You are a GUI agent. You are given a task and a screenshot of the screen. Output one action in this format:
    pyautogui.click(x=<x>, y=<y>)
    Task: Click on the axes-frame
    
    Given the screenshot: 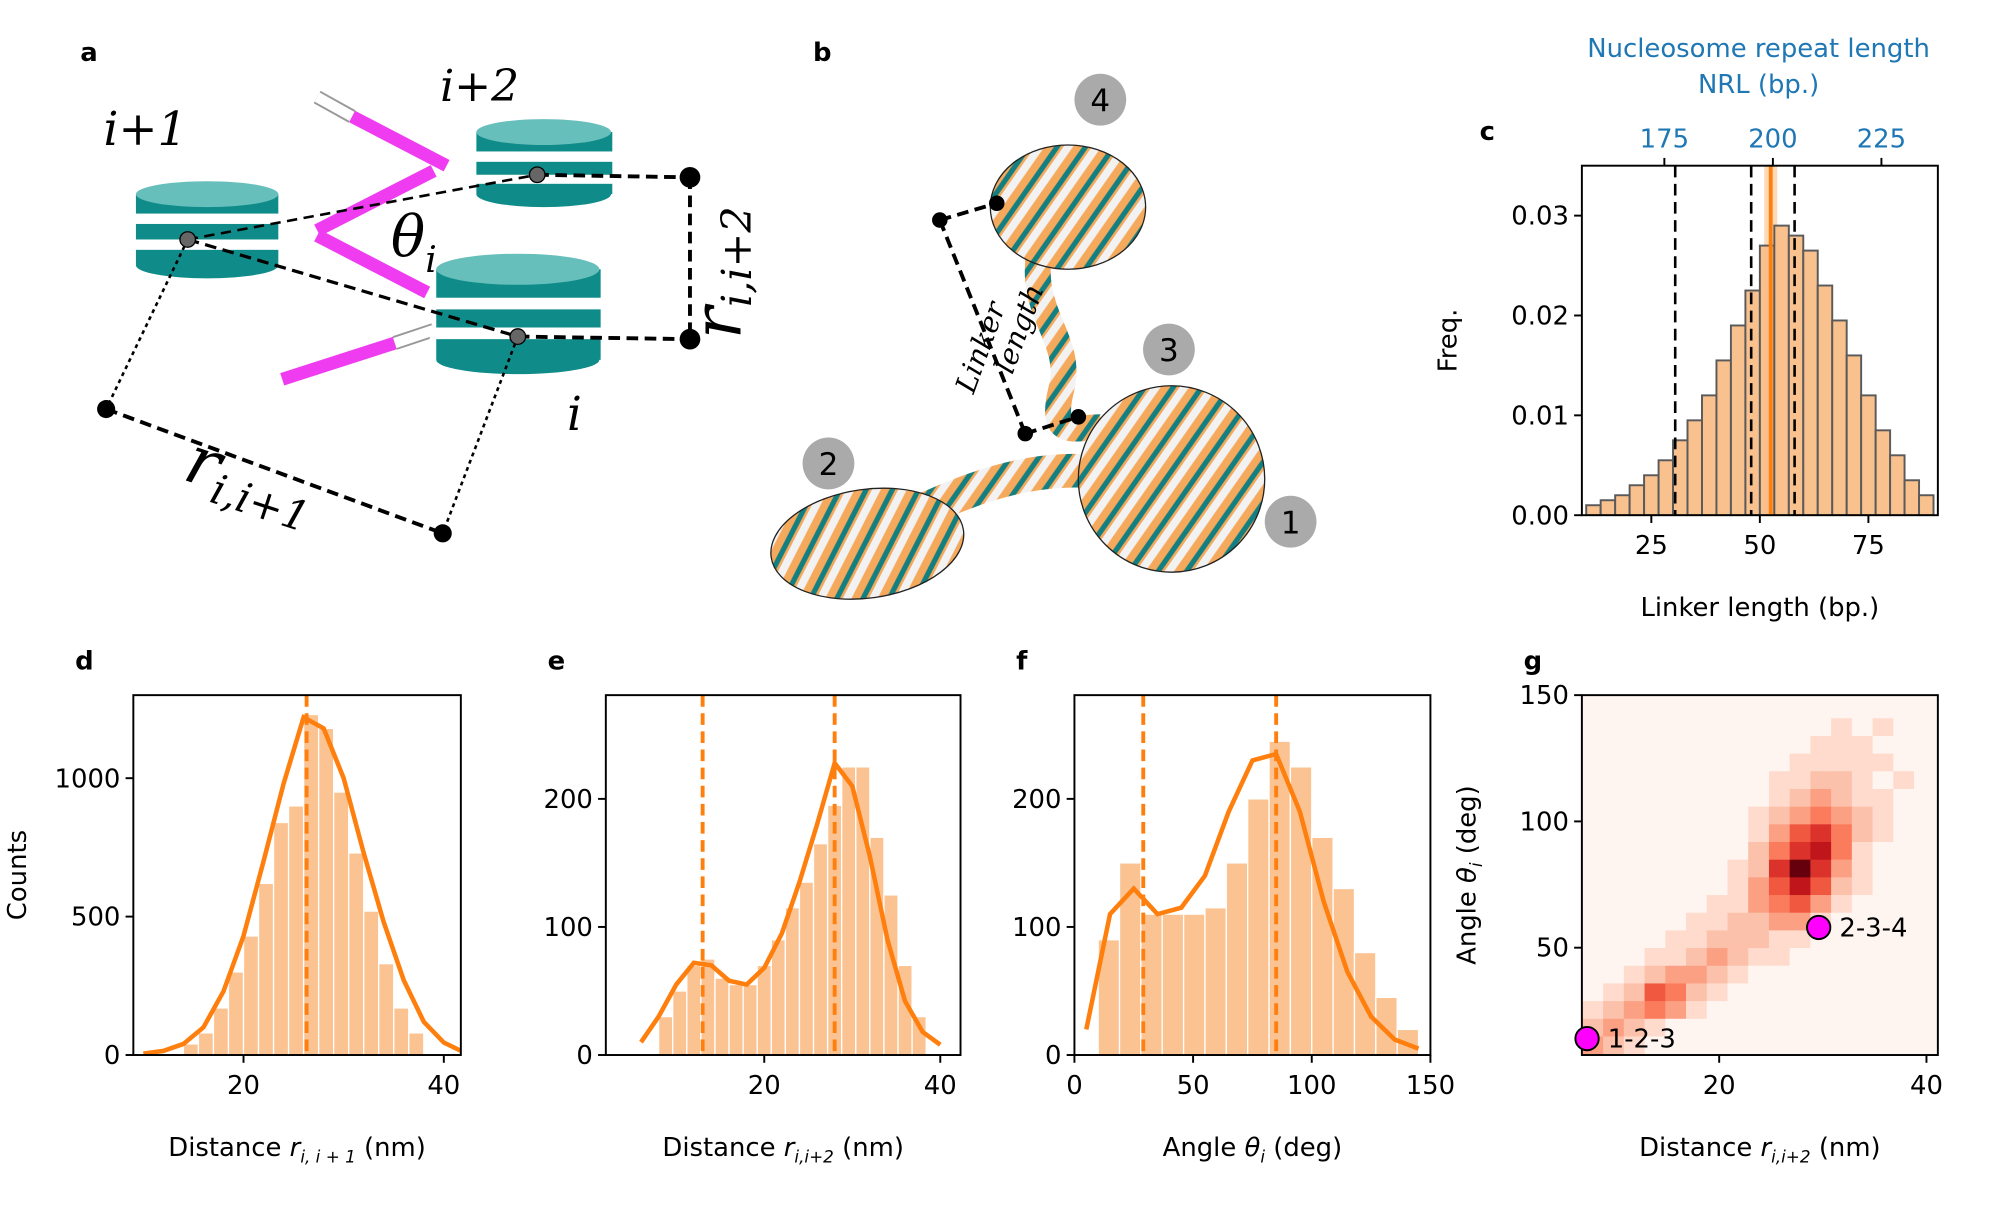 What is the action you would take?
    pyautogui.click(x=783, y=875)
    